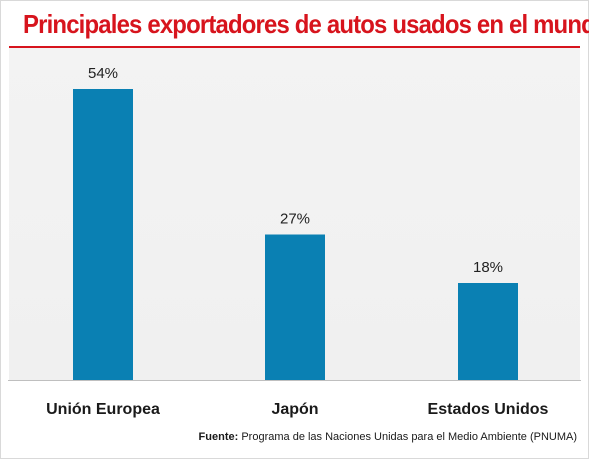 The height and width of the screenshot is (459, 589). Describe the element at coordinates (488, 267) in the screenshot. I see `value-label-2: 18%` at that location.